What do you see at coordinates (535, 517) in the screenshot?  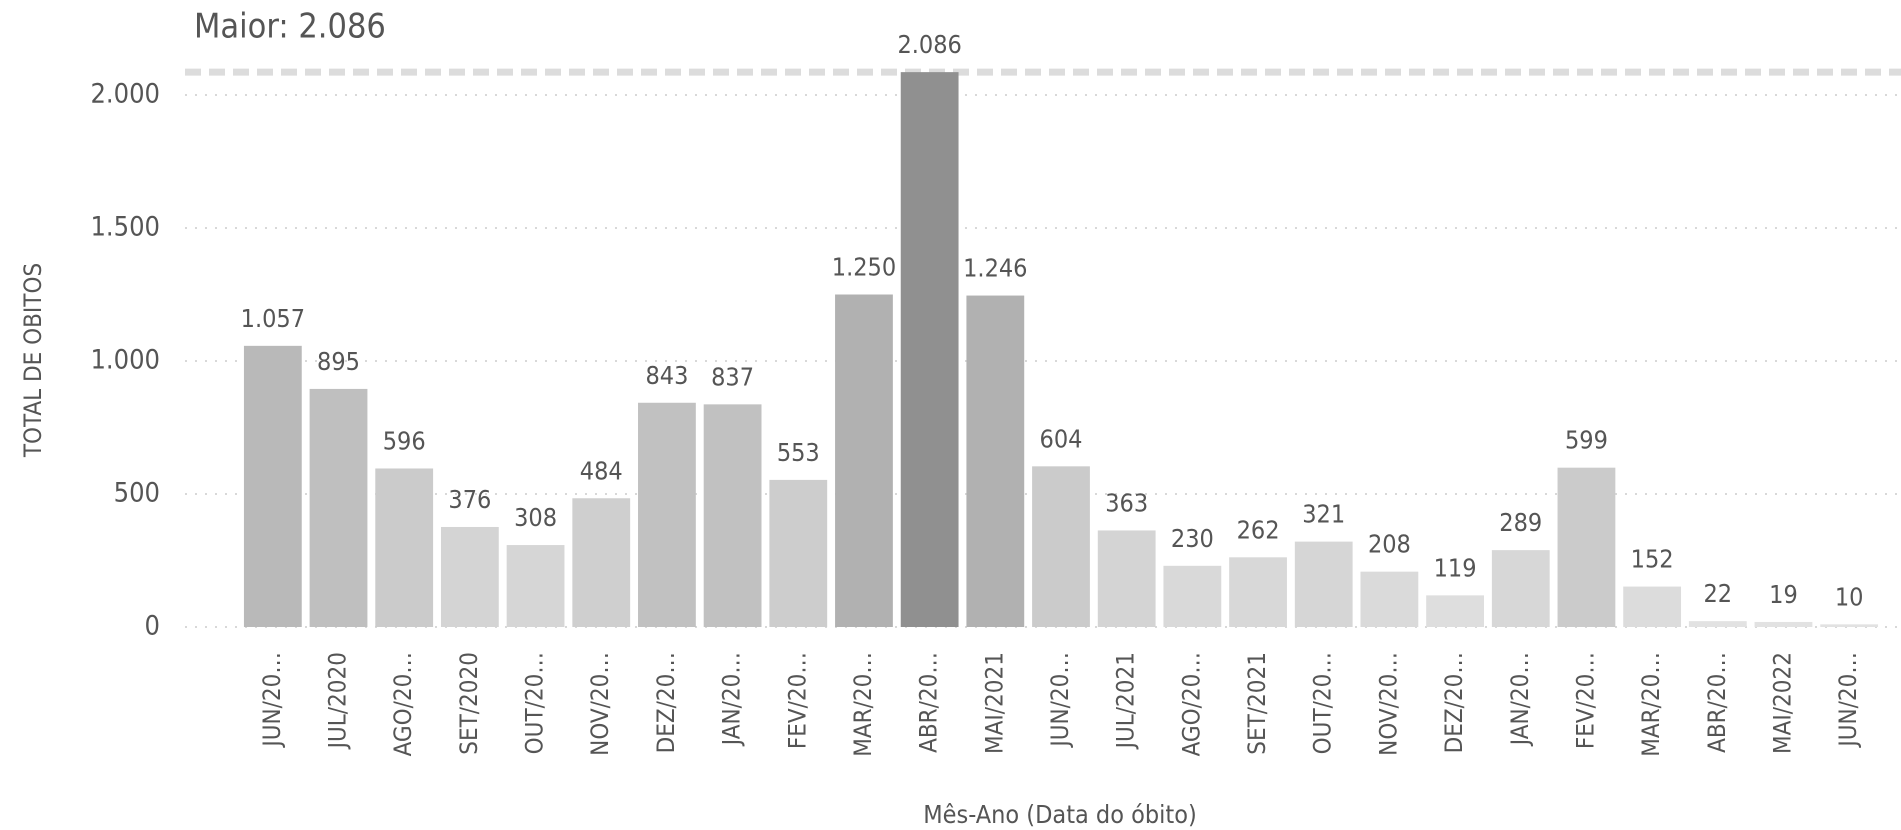 I see `data-label: 308` at bounding box center [535, 517].